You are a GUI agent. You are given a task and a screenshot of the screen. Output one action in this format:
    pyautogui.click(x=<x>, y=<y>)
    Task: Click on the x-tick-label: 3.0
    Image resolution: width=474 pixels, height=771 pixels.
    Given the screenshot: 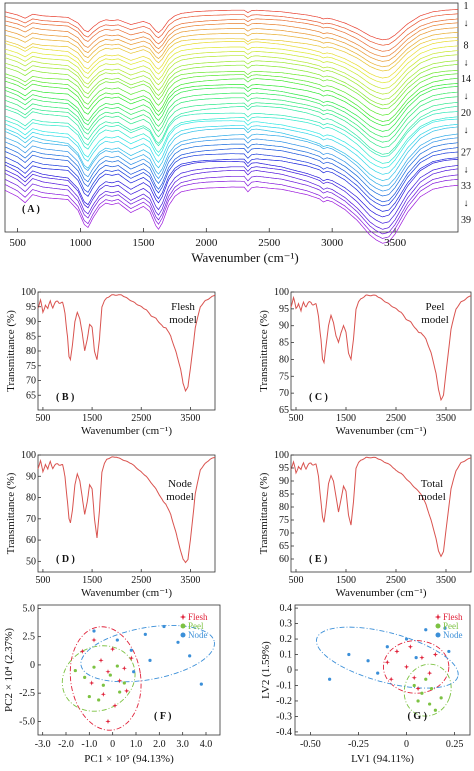 What is the action you would take?
    pyautogui.click(x=182, y=744)
    